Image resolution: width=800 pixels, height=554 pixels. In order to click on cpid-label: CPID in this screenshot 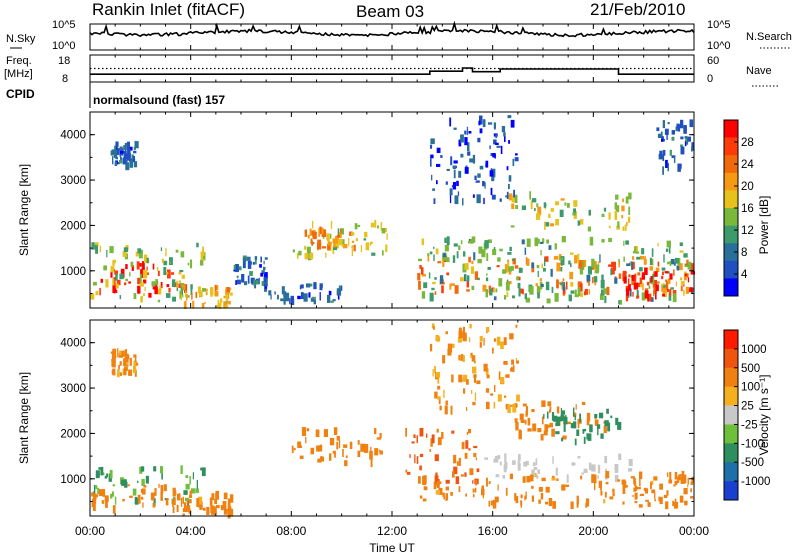, I will do `click(20, 94)`.